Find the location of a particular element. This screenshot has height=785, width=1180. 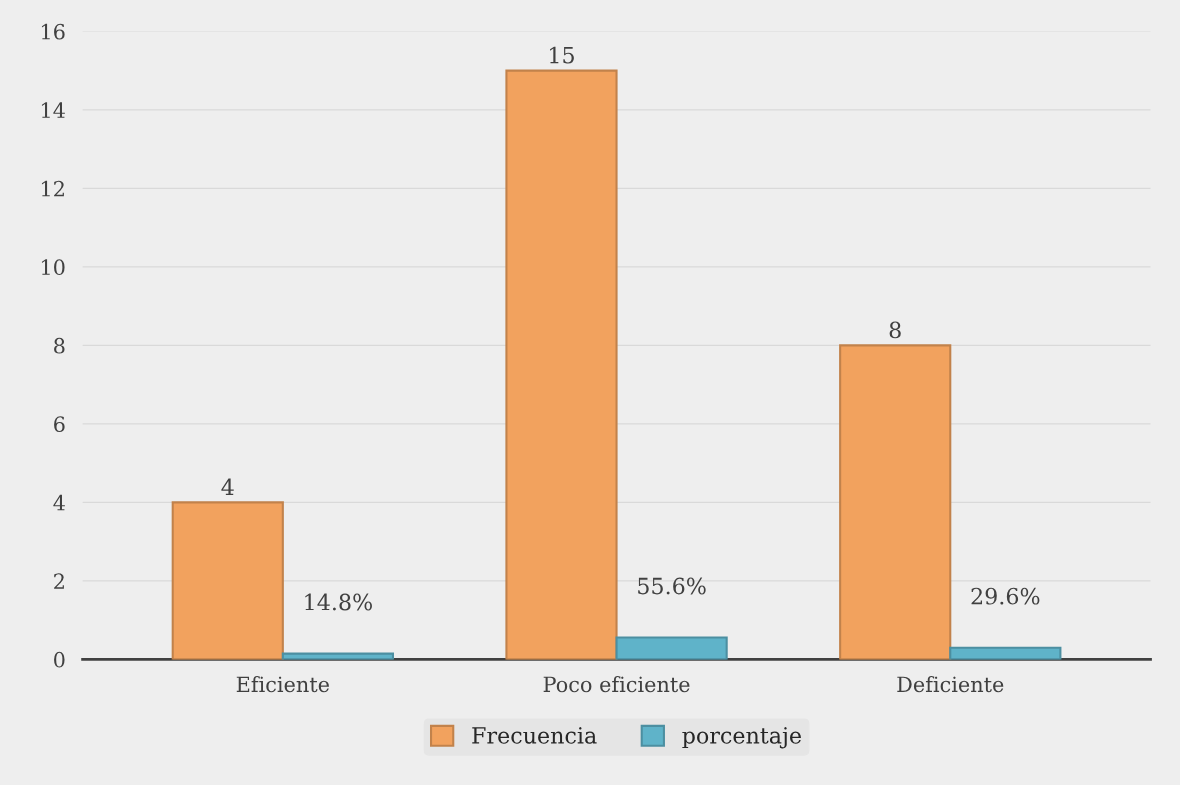

y-tick-label: 8 is located at coordinates (59, 345).